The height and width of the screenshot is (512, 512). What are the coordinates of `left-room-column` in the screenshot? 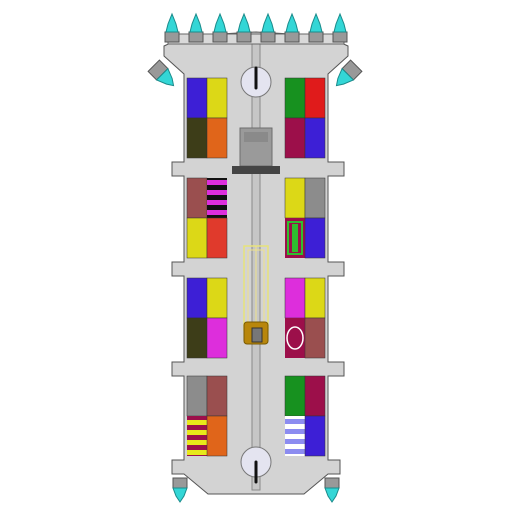 It's located at (207, 267).